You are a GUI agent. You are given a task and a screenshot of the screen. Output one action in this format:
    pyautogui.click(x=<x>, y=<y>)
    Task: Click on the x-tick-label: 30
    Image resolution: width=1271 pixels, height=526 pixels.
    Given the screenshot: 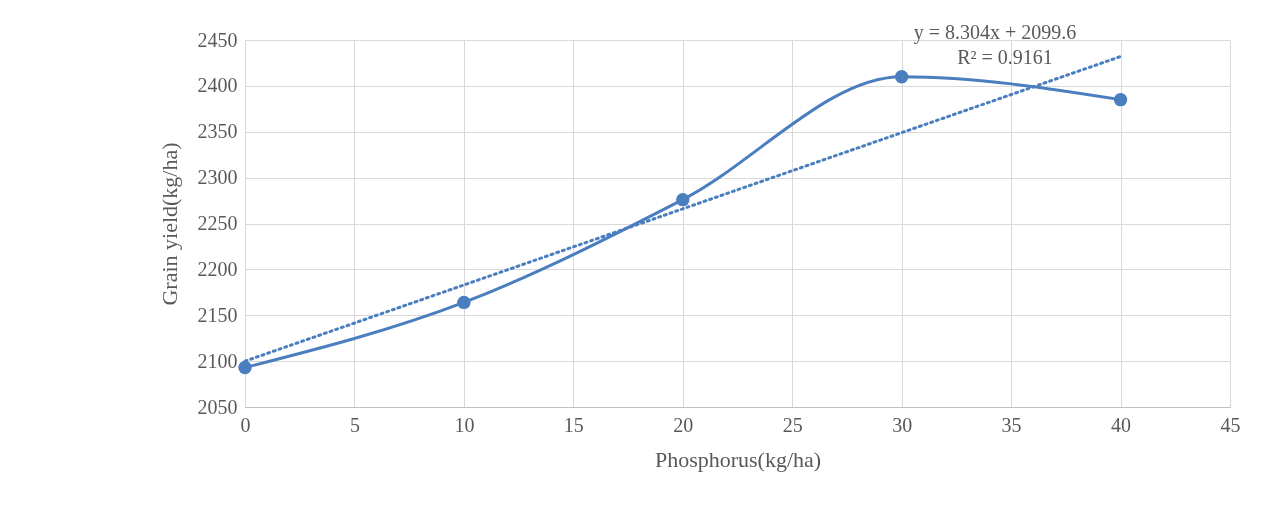 What is the action you would take?
    pyautogui.click(x=902, y=424)
    